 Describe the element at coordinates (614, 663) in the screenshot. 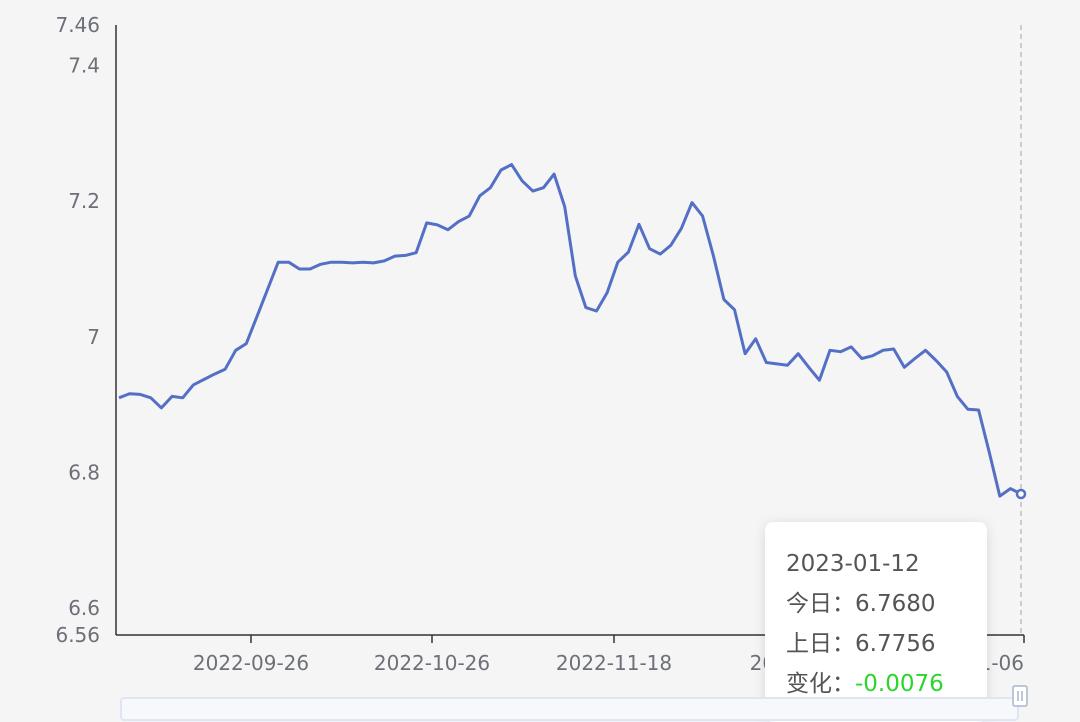

I see `x-tick-label: 2022-11-18` at that location.